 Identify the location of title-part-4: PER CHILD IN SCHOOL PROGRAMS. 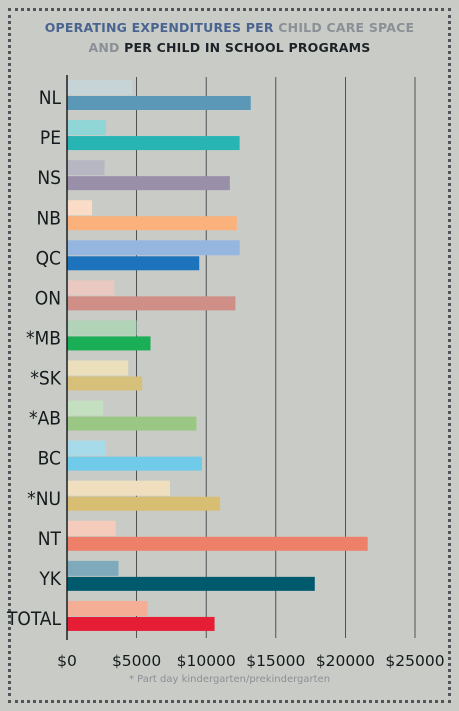
(247, 47).